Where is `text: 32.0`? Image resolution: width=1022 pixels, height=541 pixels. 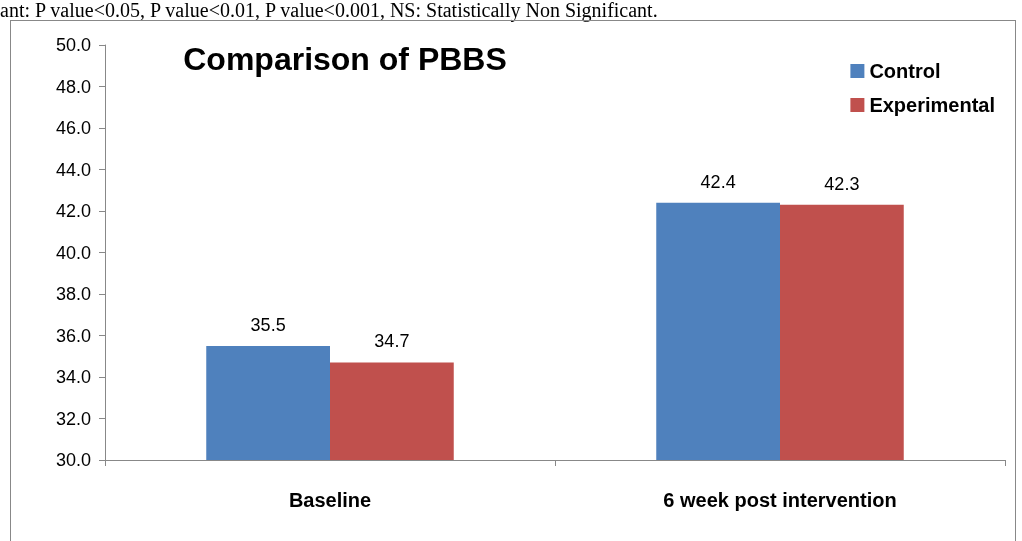 text: 32.0 is located at coordinates (73, 418).